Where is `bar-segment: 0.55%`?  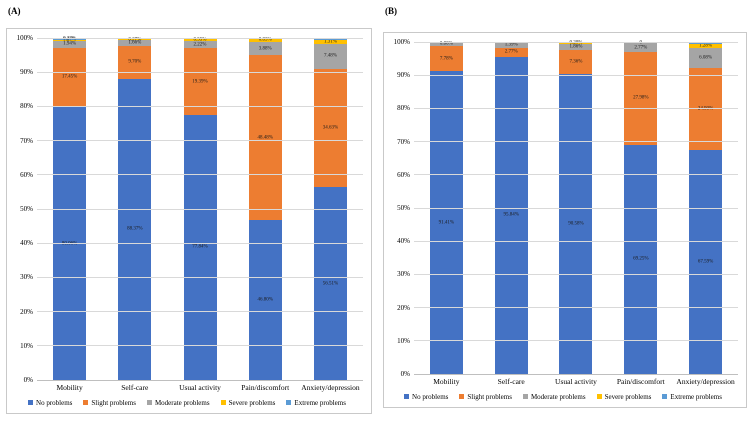 bar-segment: 0.55% is located at coordinates (200, 40).